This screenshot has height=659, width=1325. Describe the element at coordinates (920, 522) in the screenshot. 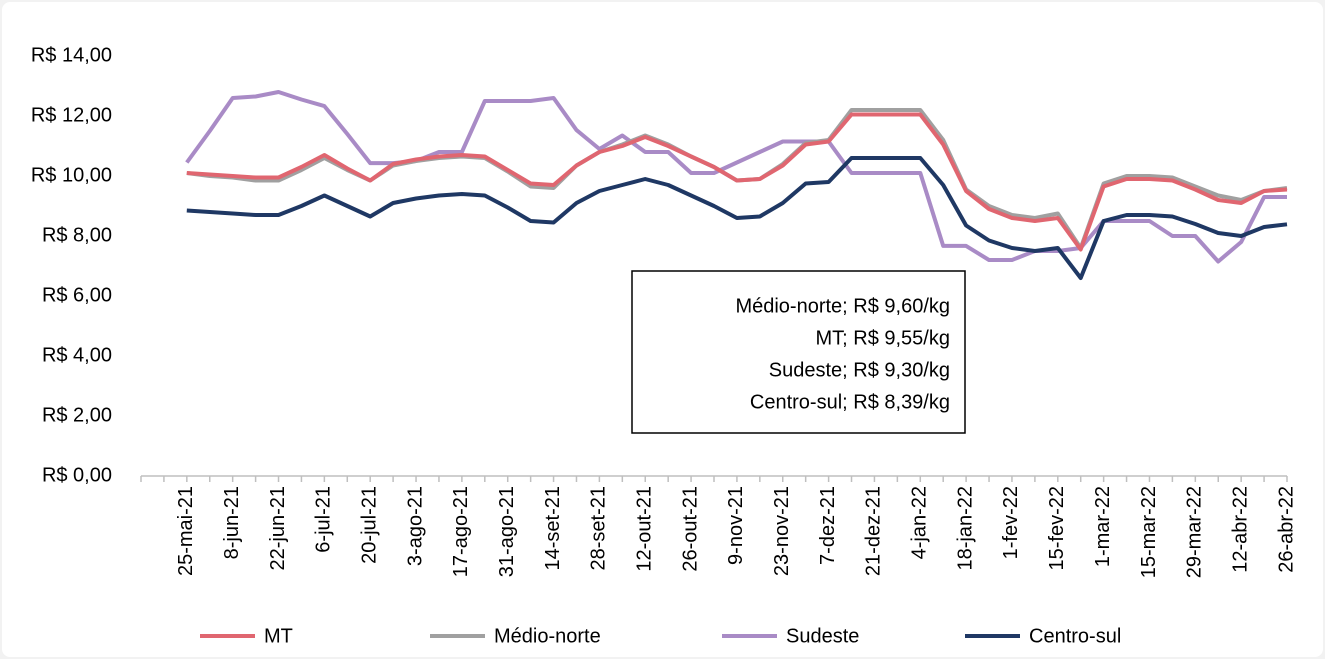

I see `x-tick-label: 4-jan-22` at that location.